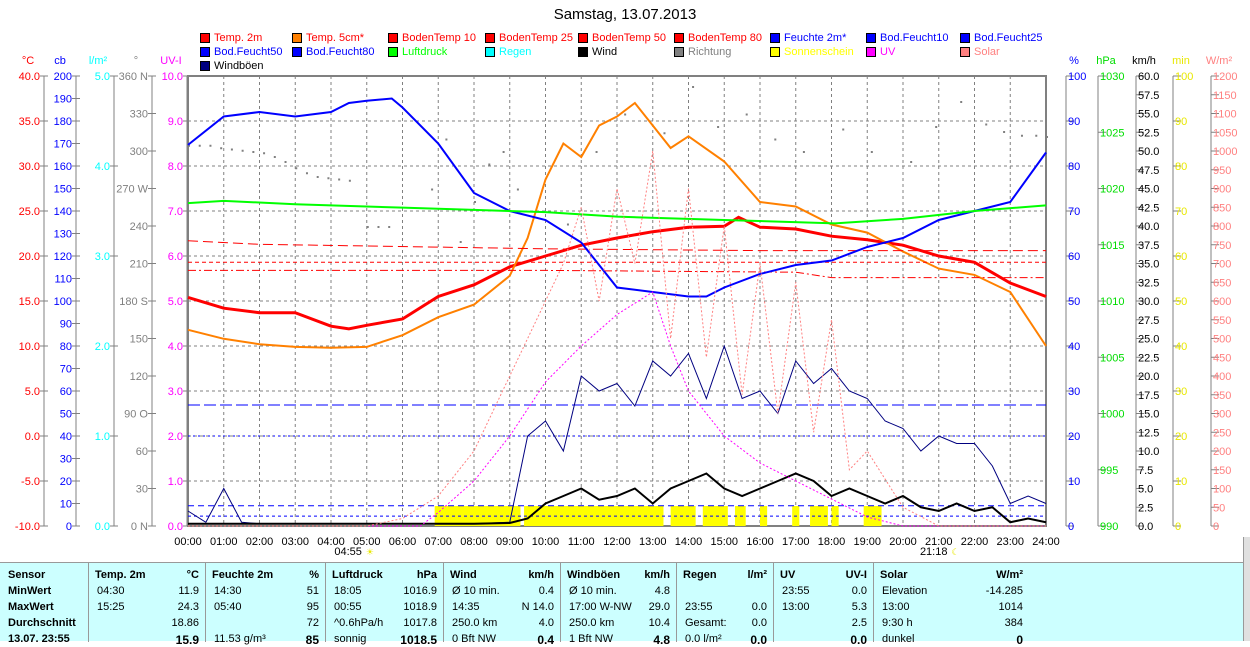 Image resolution: width=1250 pixels, height=647 pixels. I want to click on axis-tick-label-wind: 52.5, so click(1148, 133).